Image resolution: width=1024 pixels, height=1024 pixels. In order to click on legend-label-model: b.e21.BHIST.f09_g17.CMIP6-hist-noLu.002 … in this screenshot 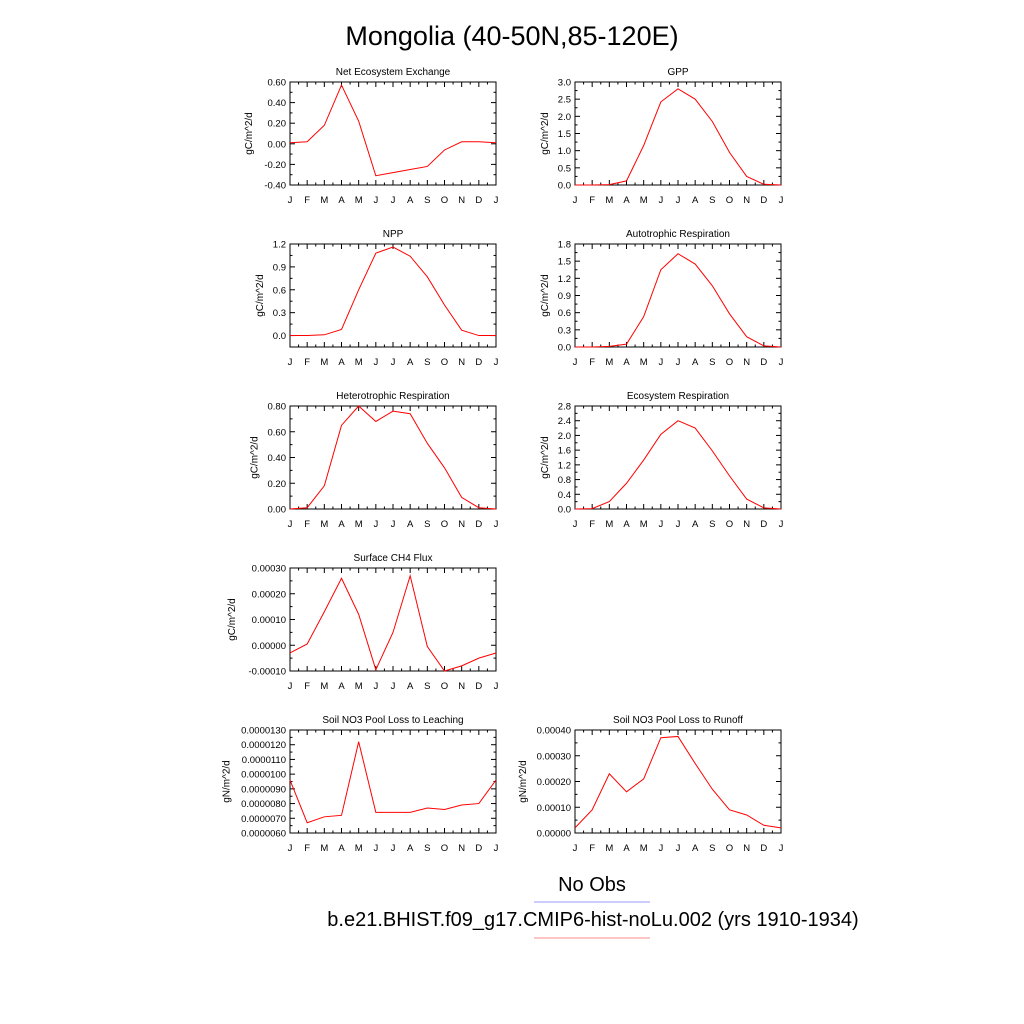, I will do `click(592, 920)`.